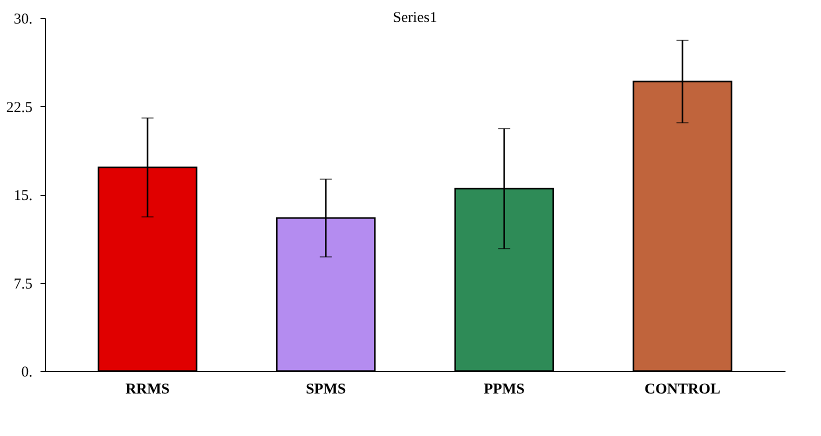  What do you see at coordinates (415, 18) in the screenshot?
I see `chart-title: Series1` at bounding box center [415, 18].